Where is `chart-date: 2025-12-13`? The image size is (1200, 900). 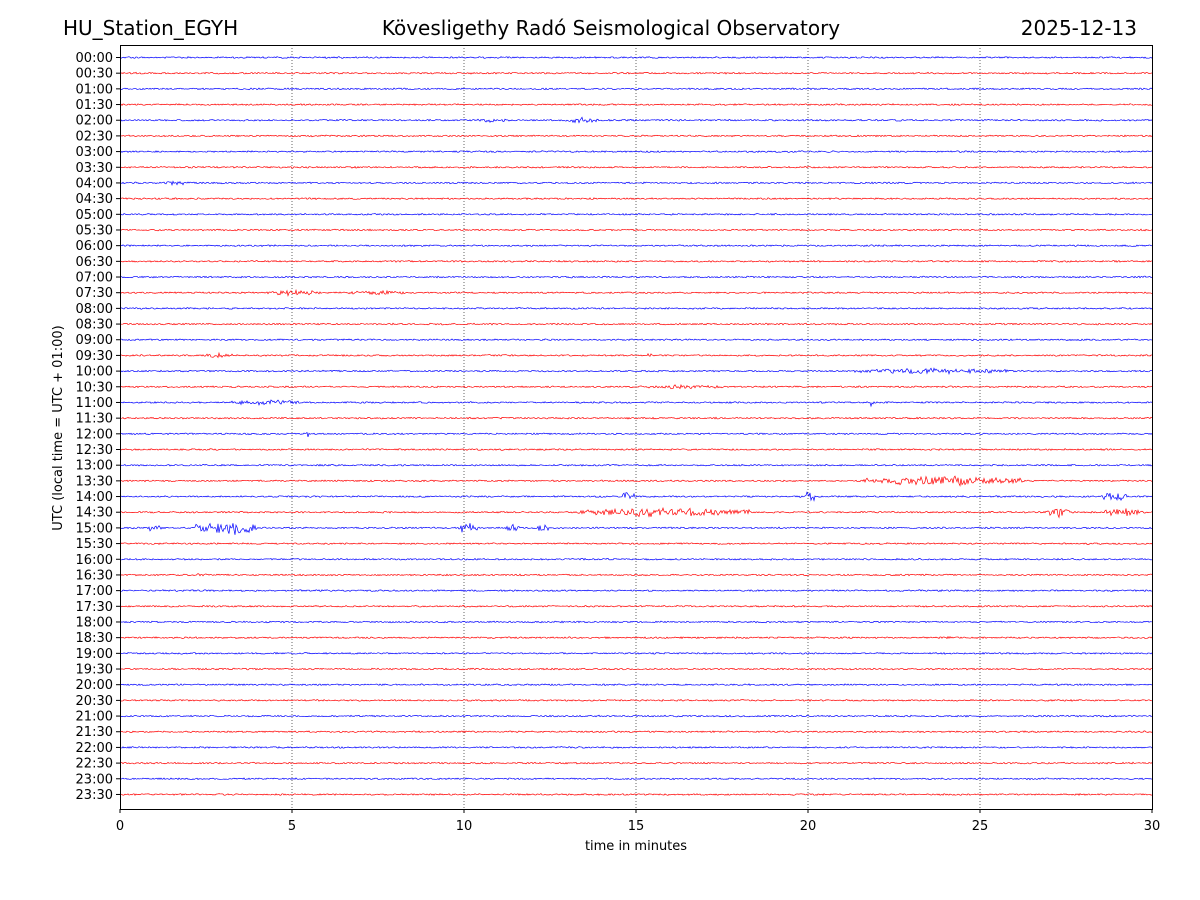 chart-date: 2025-12-13 is located at coordinates (1078, 28).